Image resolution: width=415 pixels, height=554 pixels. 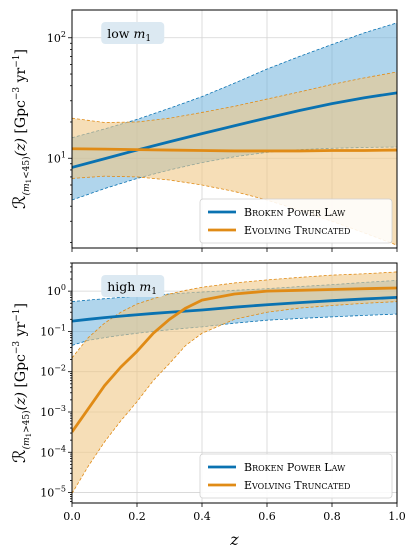 What do you see at coordinates (202, 516) in the screenshot?
I see `x-tick-label: 0.4` at bounding box center [202, 516].